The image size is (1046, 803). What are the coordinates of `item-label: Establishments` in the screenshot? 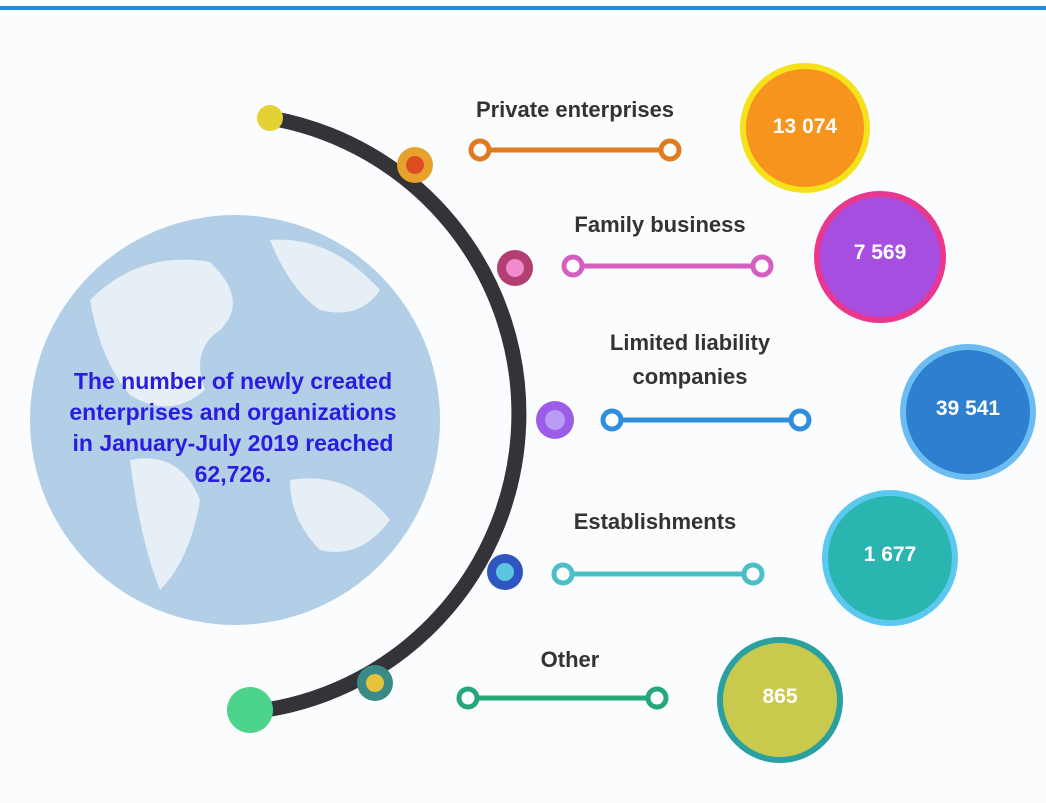 It's located at (655, 521).